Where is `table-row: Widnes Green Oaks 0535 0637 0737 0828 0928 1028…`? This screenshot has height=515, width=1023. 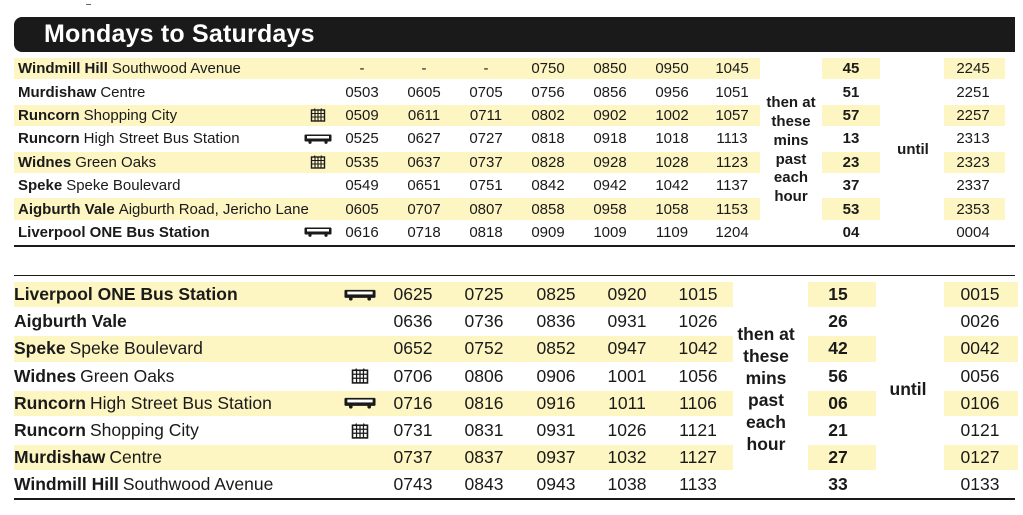 table-row: Widnes Green Oaks 0535 0637 0737 0828 0928 1028… is located at coordinates (511, 162).